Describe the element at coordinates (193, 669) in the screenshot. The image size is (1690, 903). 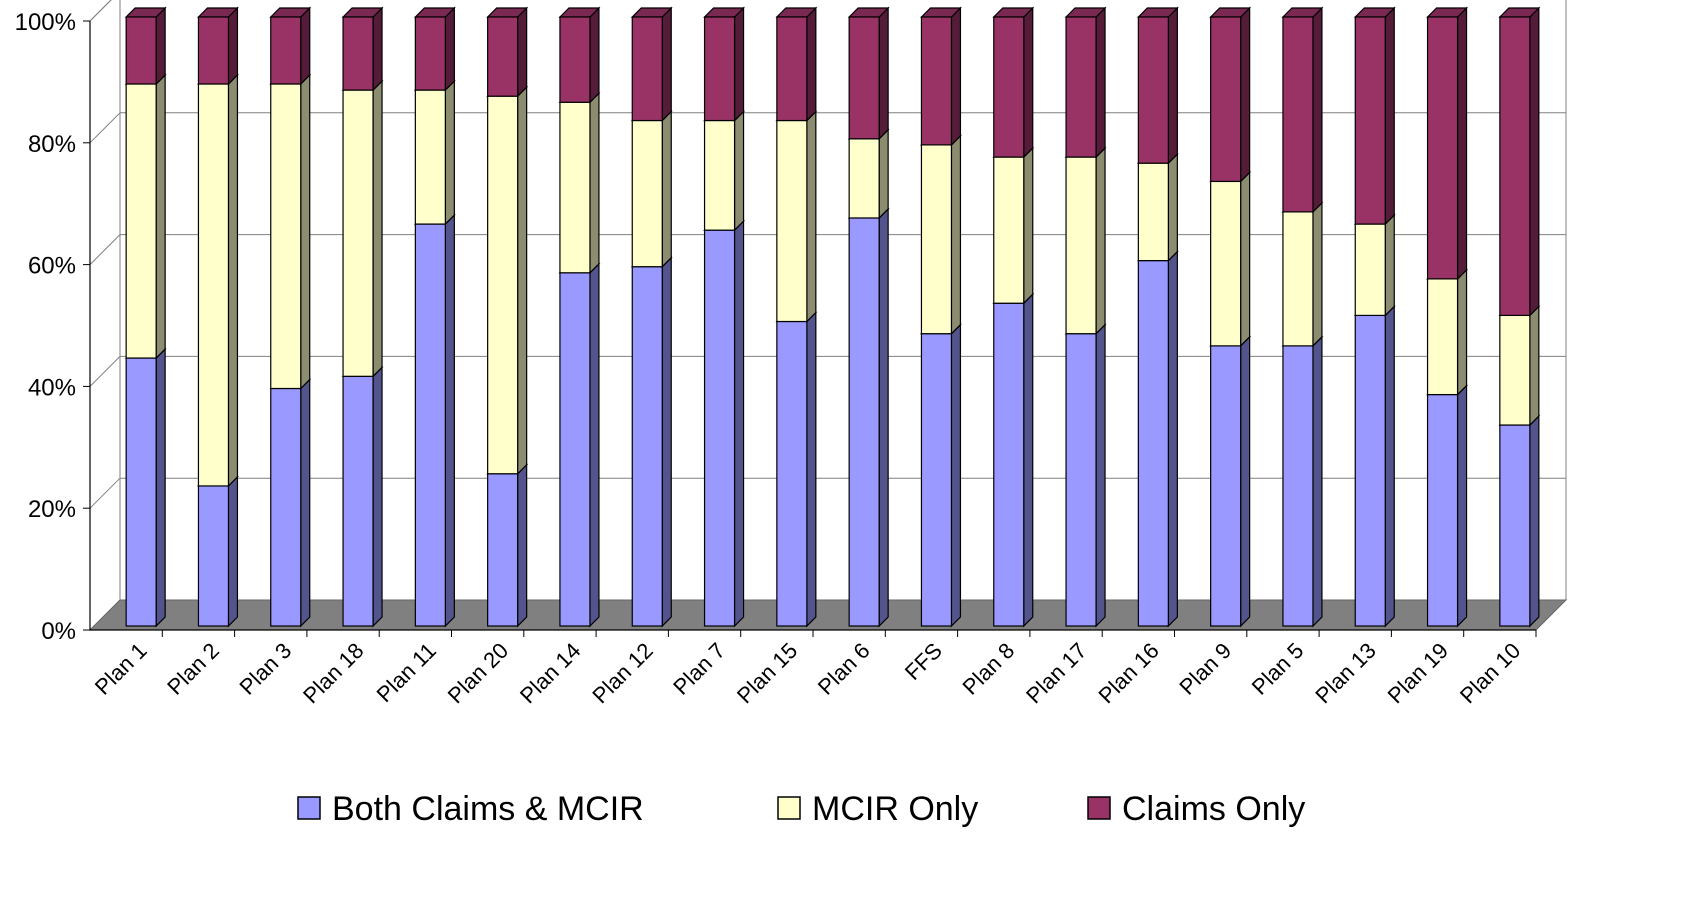
I see `x-tick-label: Plan 2` at that location.